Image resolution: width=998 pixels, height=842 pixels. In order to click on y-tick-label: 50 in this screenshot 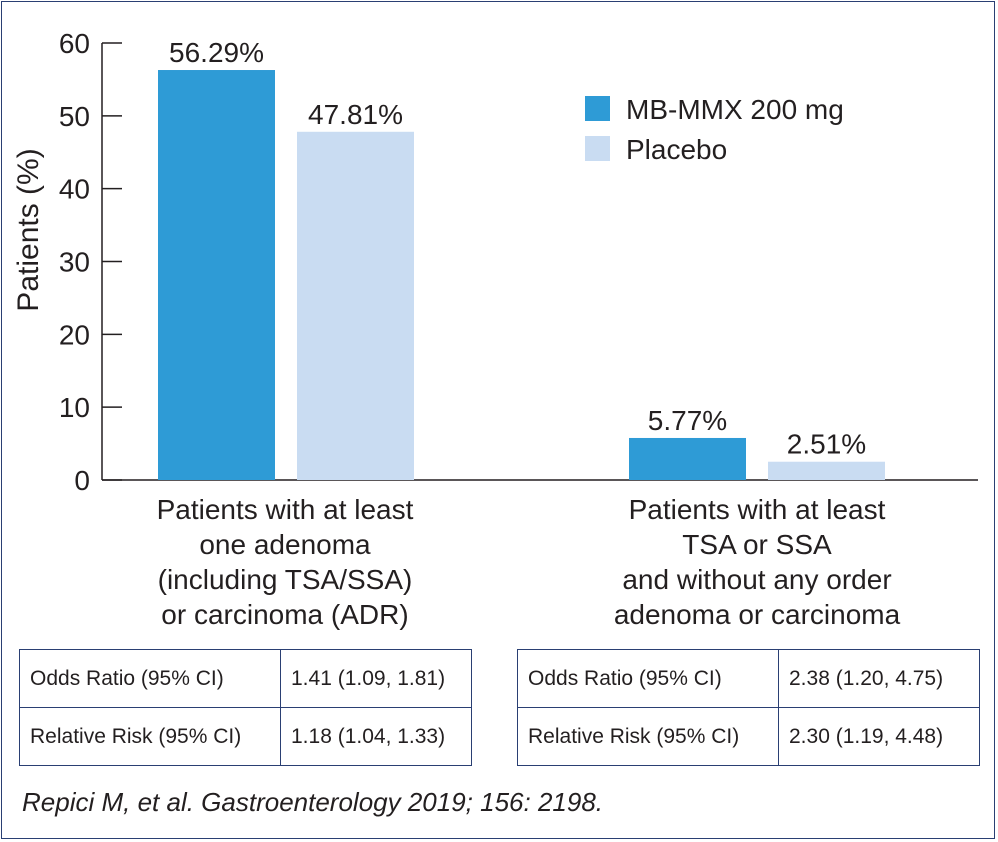, I will do `click(74, 116)`.